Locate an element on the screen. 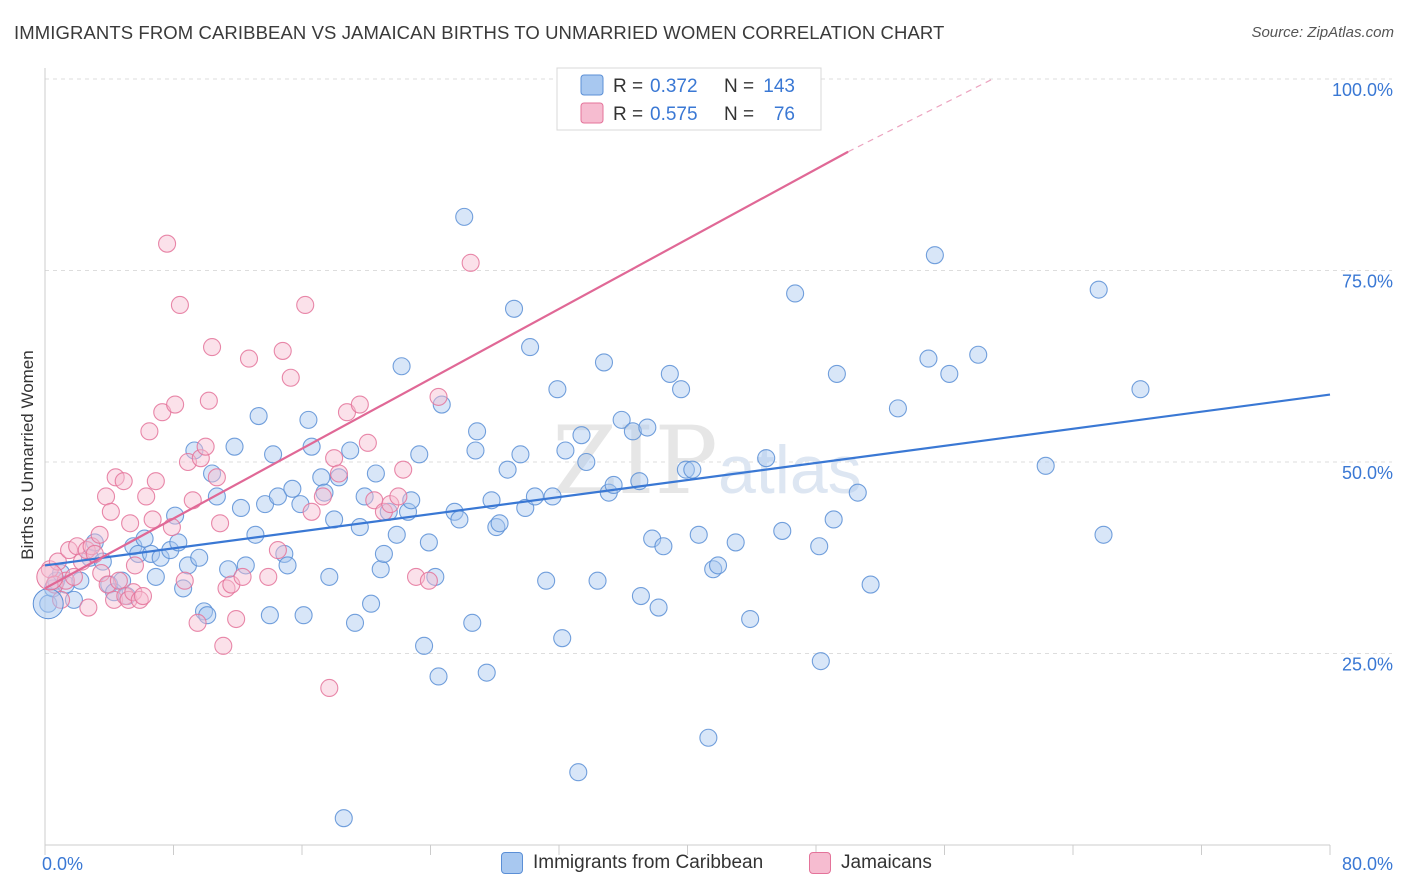 The image size is (1406, 892). legend-item-caribbean: Immigrants from Caribbean is located at coordinates (632, 863).